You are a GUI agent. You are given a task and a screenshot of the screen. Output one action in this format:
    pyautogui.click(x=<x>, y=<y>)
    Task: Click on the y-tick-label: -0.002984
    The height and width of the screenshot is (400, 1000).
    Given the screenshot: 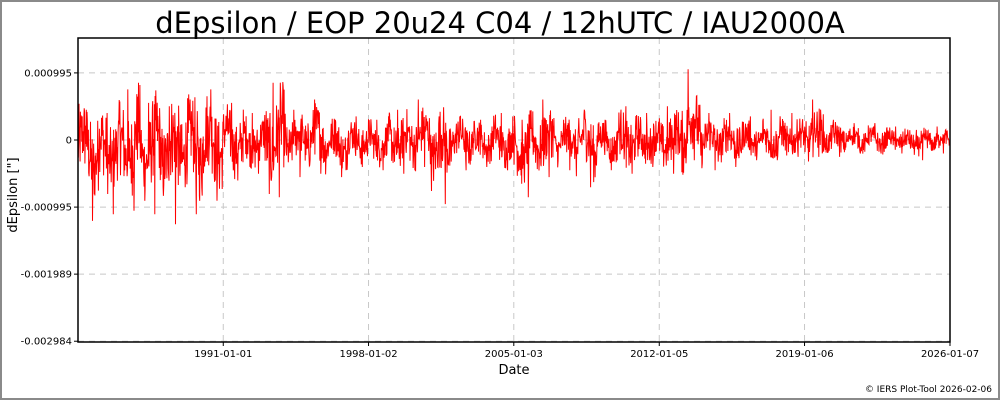 What is the action you would take?
    pyautogui.click(x=46, y=342)
    